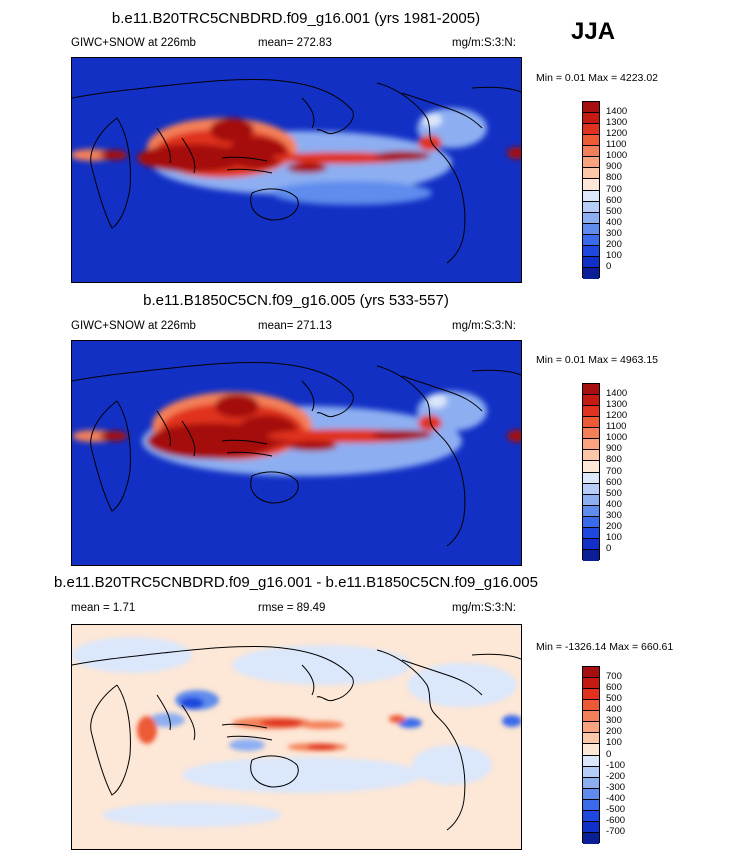 This screenshot has width=733, height=860. What do you see at coordinates (296, 734) in the screenshot?
I see `panel3-map-graphic` at bounding box center [296, 734].